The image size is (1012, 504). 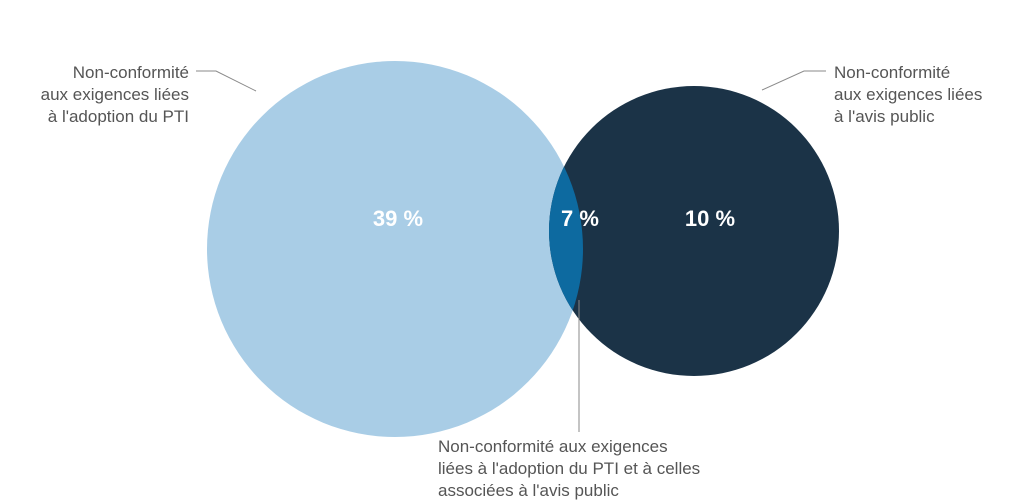 What do you see at coordinates (528, 490) in the screenshot?
I see `label-intersection-line: associées à l'avis public` at bounding box center [528, 490].